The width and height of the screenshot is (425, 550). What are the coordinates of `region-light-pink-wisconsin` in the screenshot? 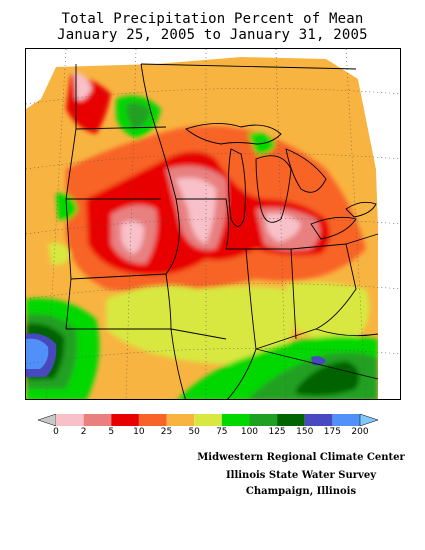 It's located at (196, 210).